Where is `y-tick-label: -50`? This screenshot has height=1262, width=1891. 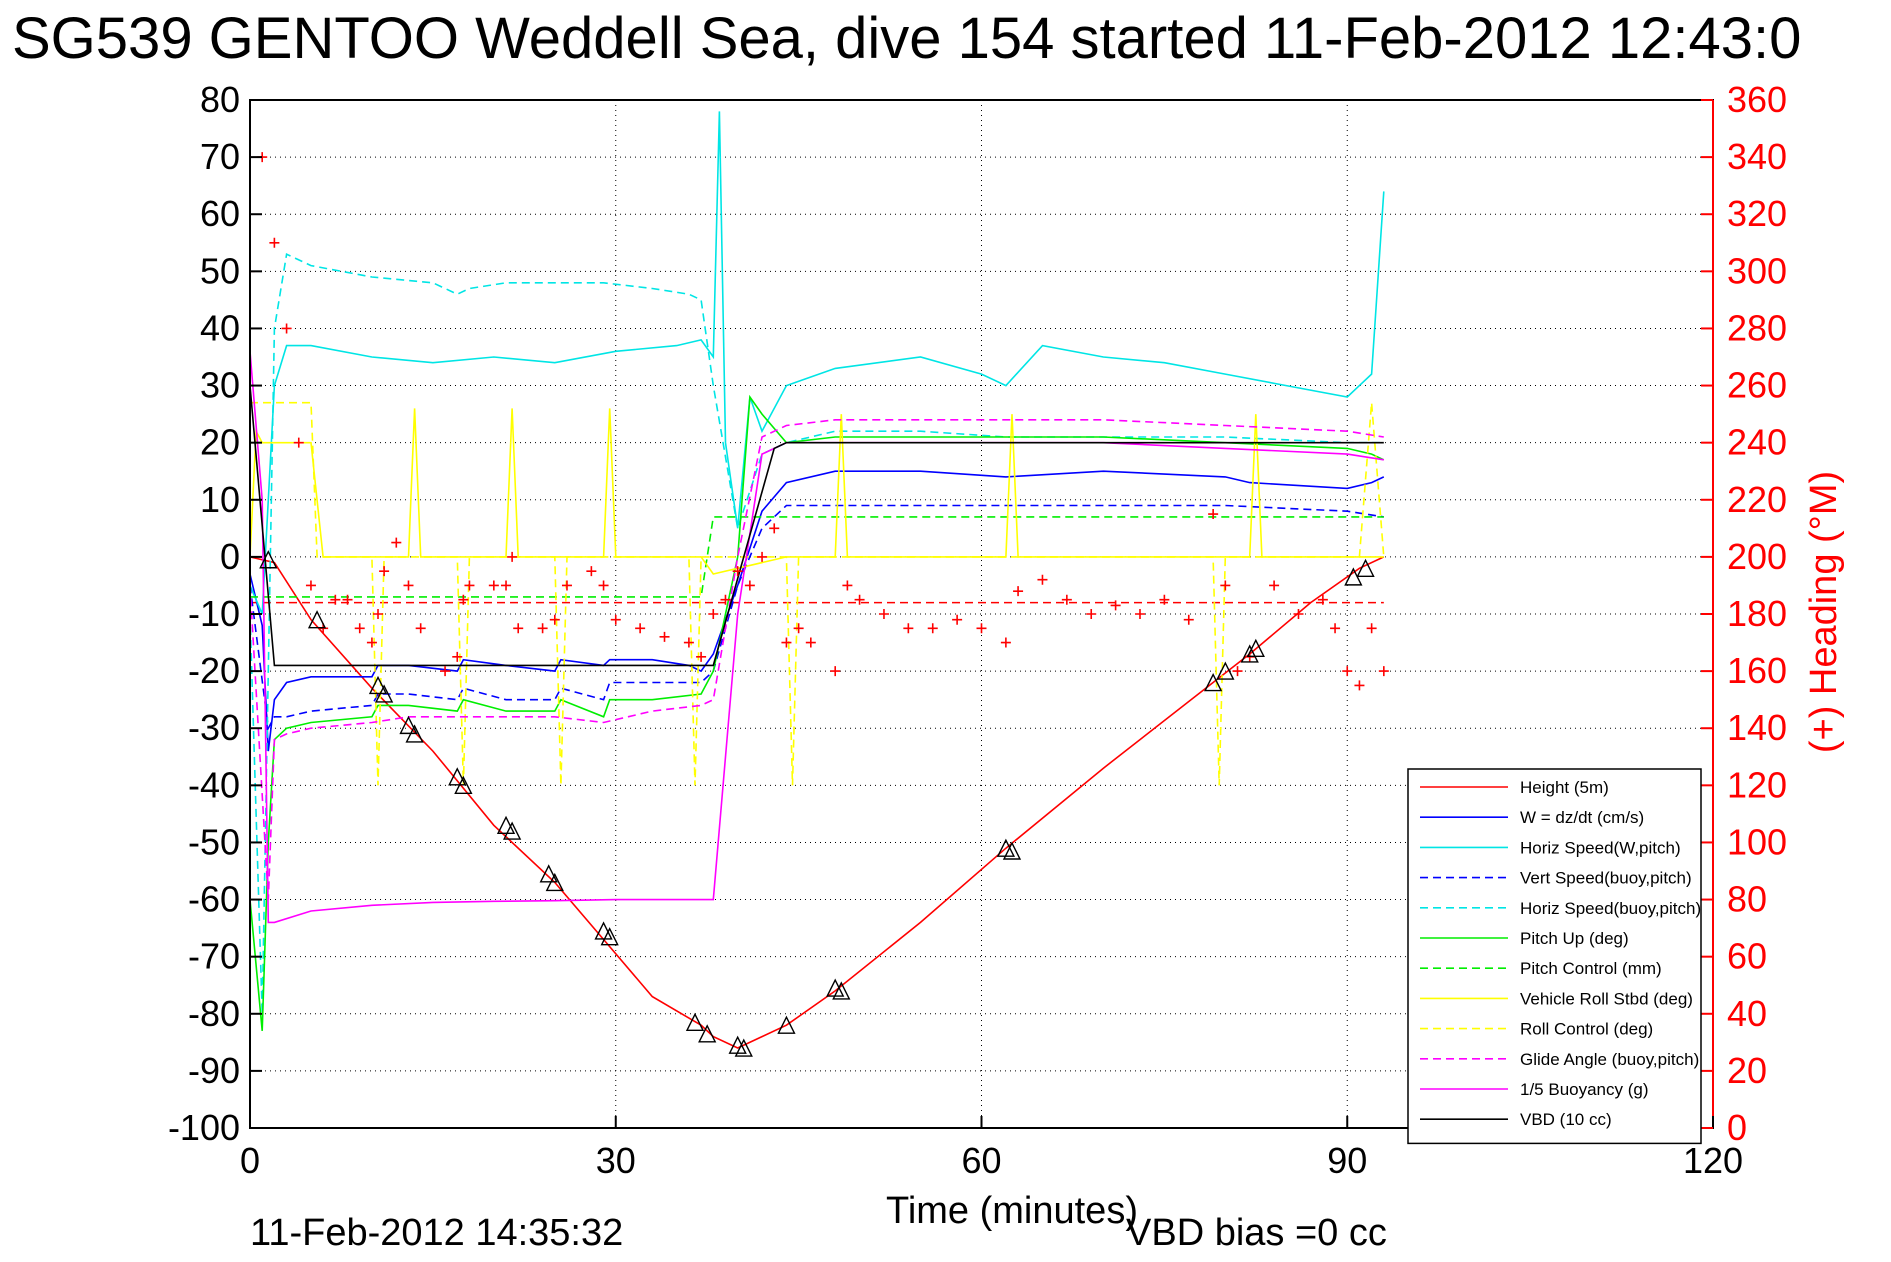 y-tick-label: -50 is located at coordinates (214, 841).